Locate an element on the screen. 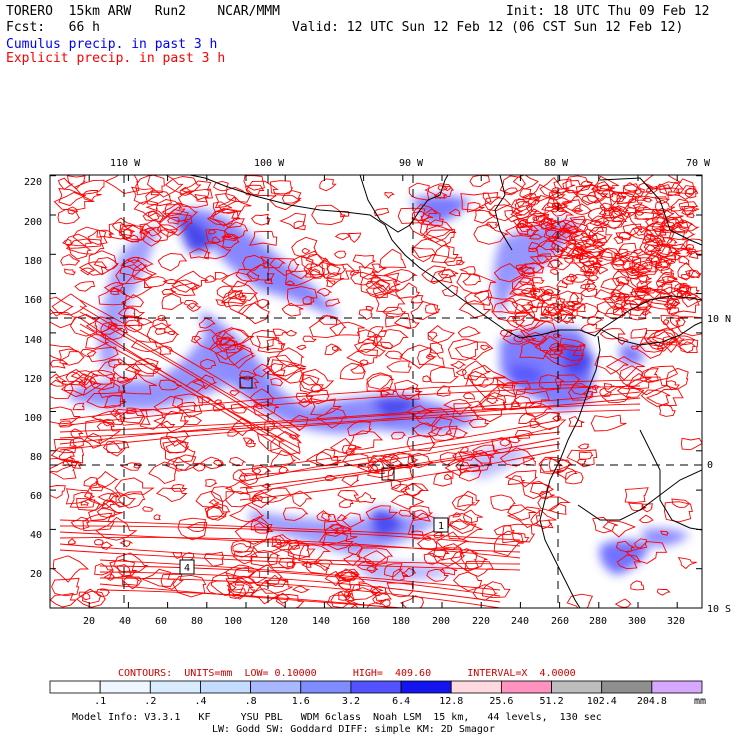 This screenshot has width=740, height=740. x-tick-label: 180 is located at coordinates (401, 621).